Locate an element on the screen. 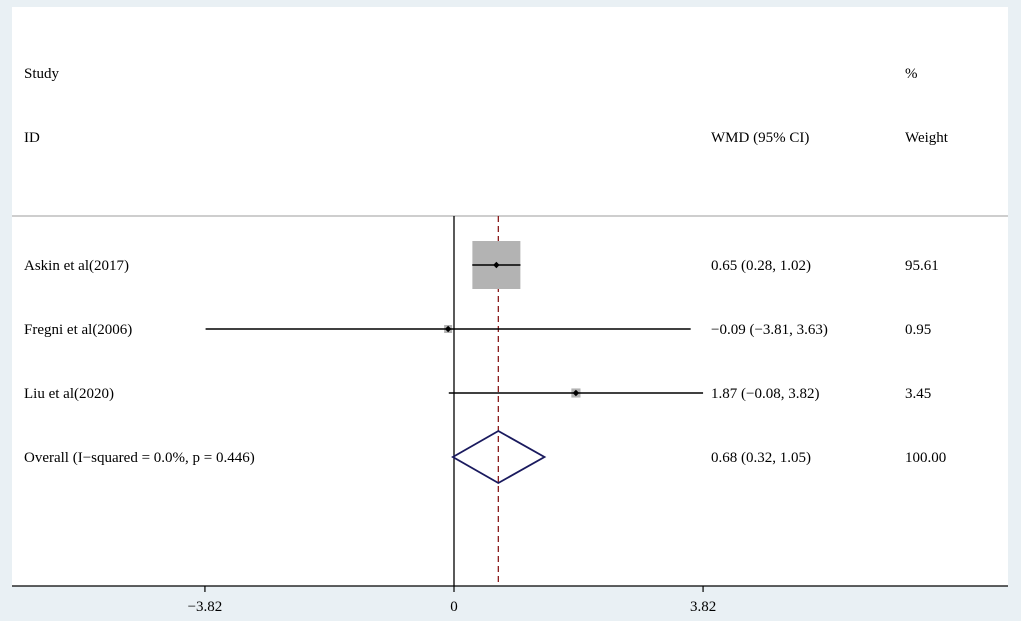 The width and height of the screenshot is (1021, 621). x-tick-label: 0 is located at coordinates (454, 607).